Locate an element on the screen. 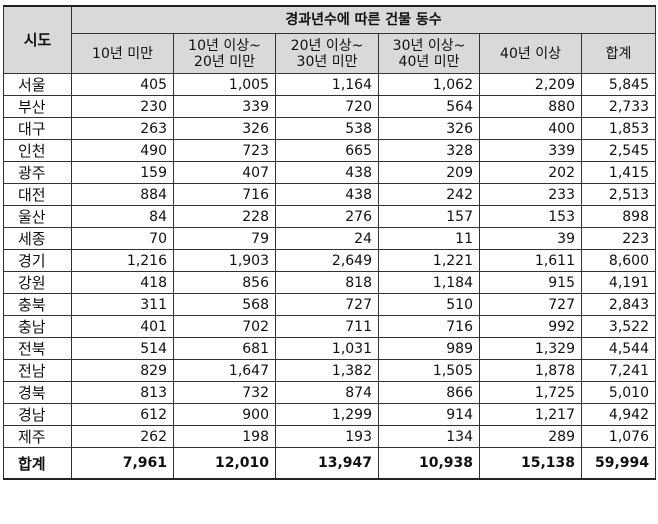 This screenshot has height=524, width=658. value-cell: 311 is located at coordinates (122, 304).